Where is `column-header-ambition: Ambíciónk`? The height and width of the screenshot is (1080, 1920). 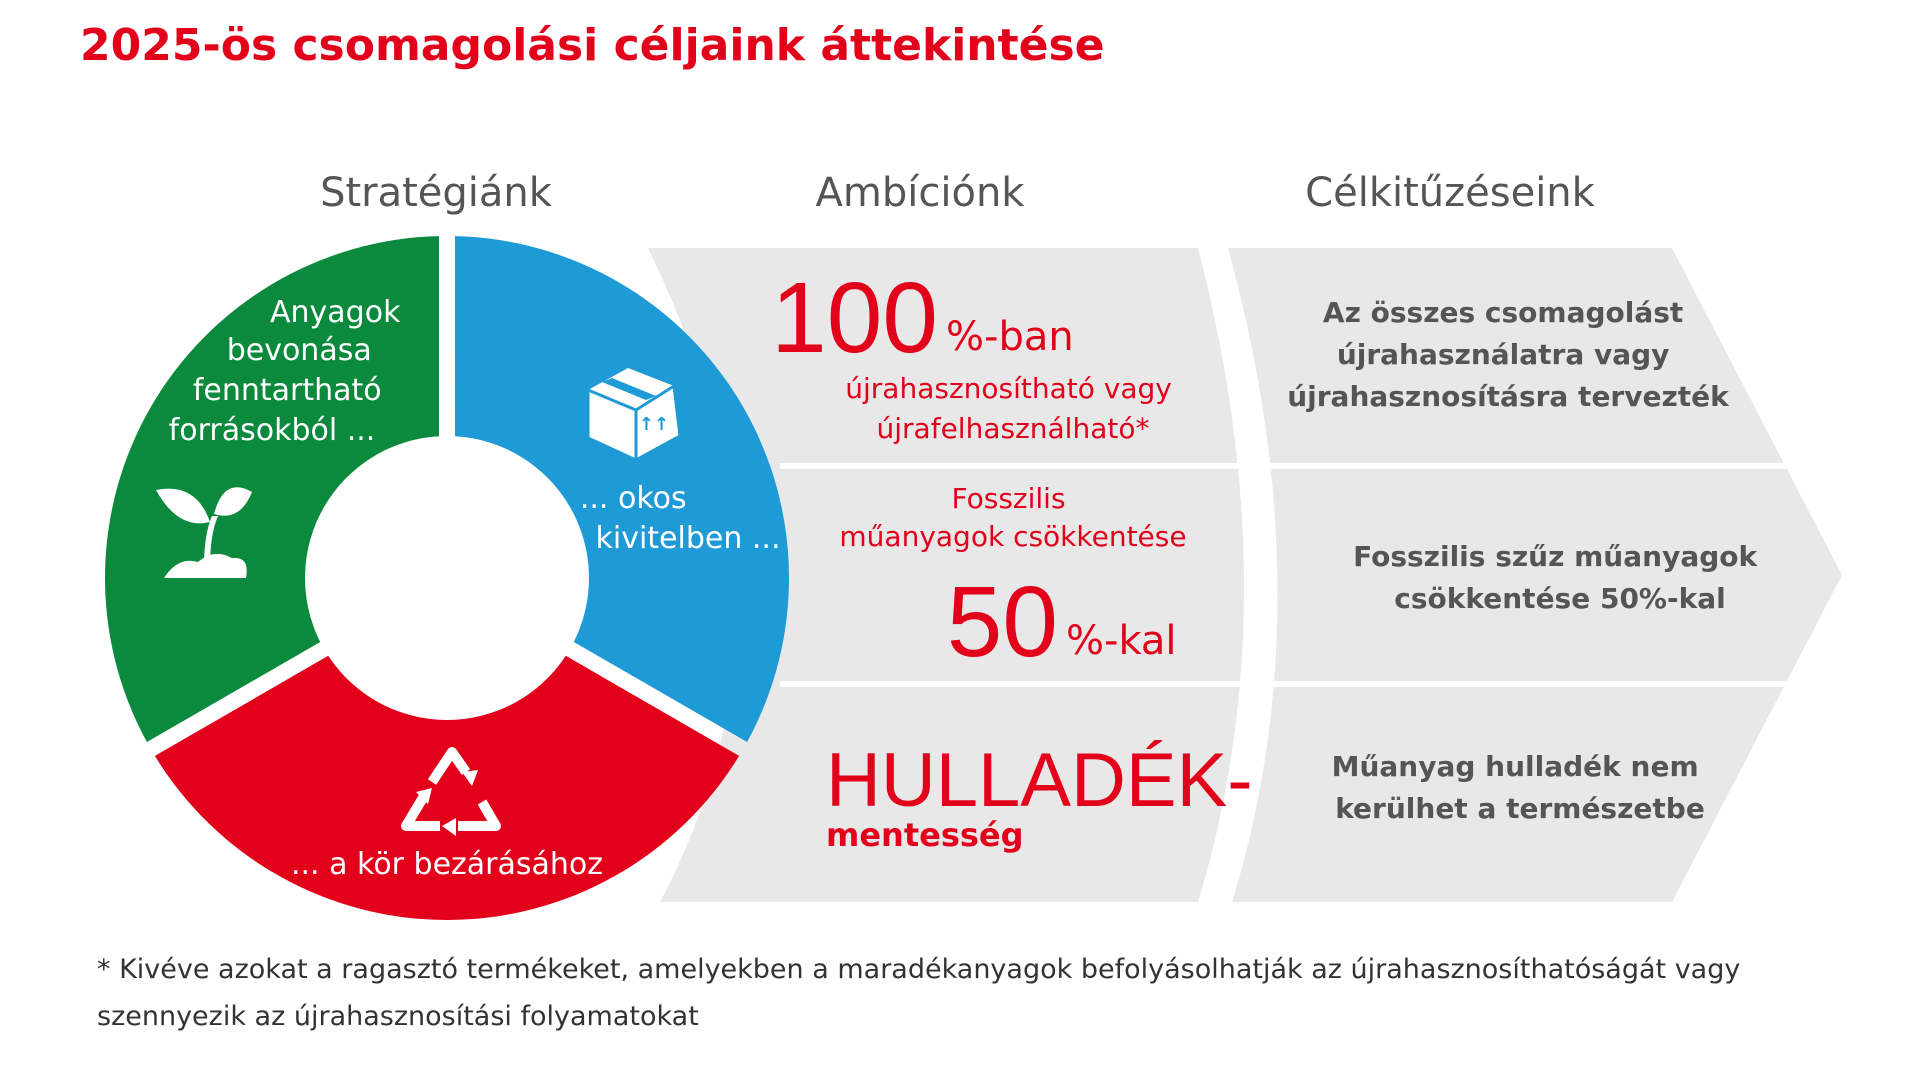
column-header-ambition: Ambíciónk is located at coordinates (921, 193).